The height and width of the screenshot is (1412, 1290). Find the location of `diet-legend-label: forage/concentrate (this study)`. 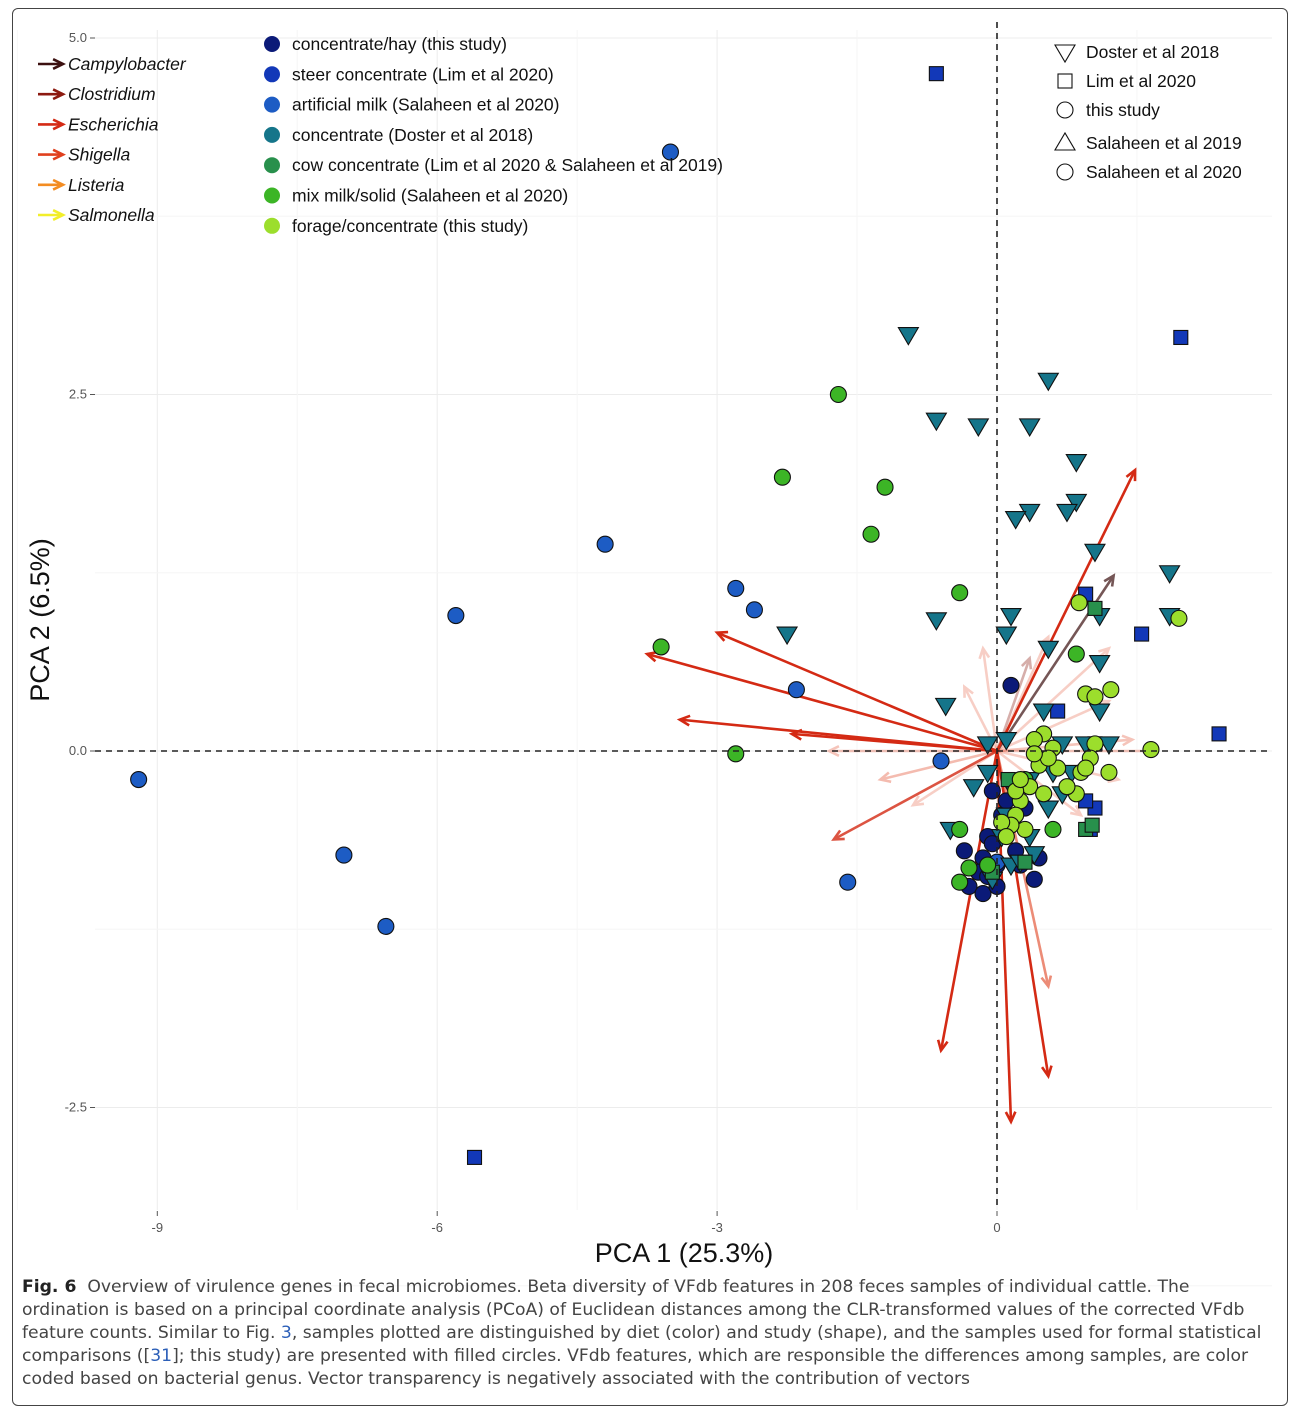

diet-legend-label: forage/concentrate (this study) is located at coordinates (410, 226).